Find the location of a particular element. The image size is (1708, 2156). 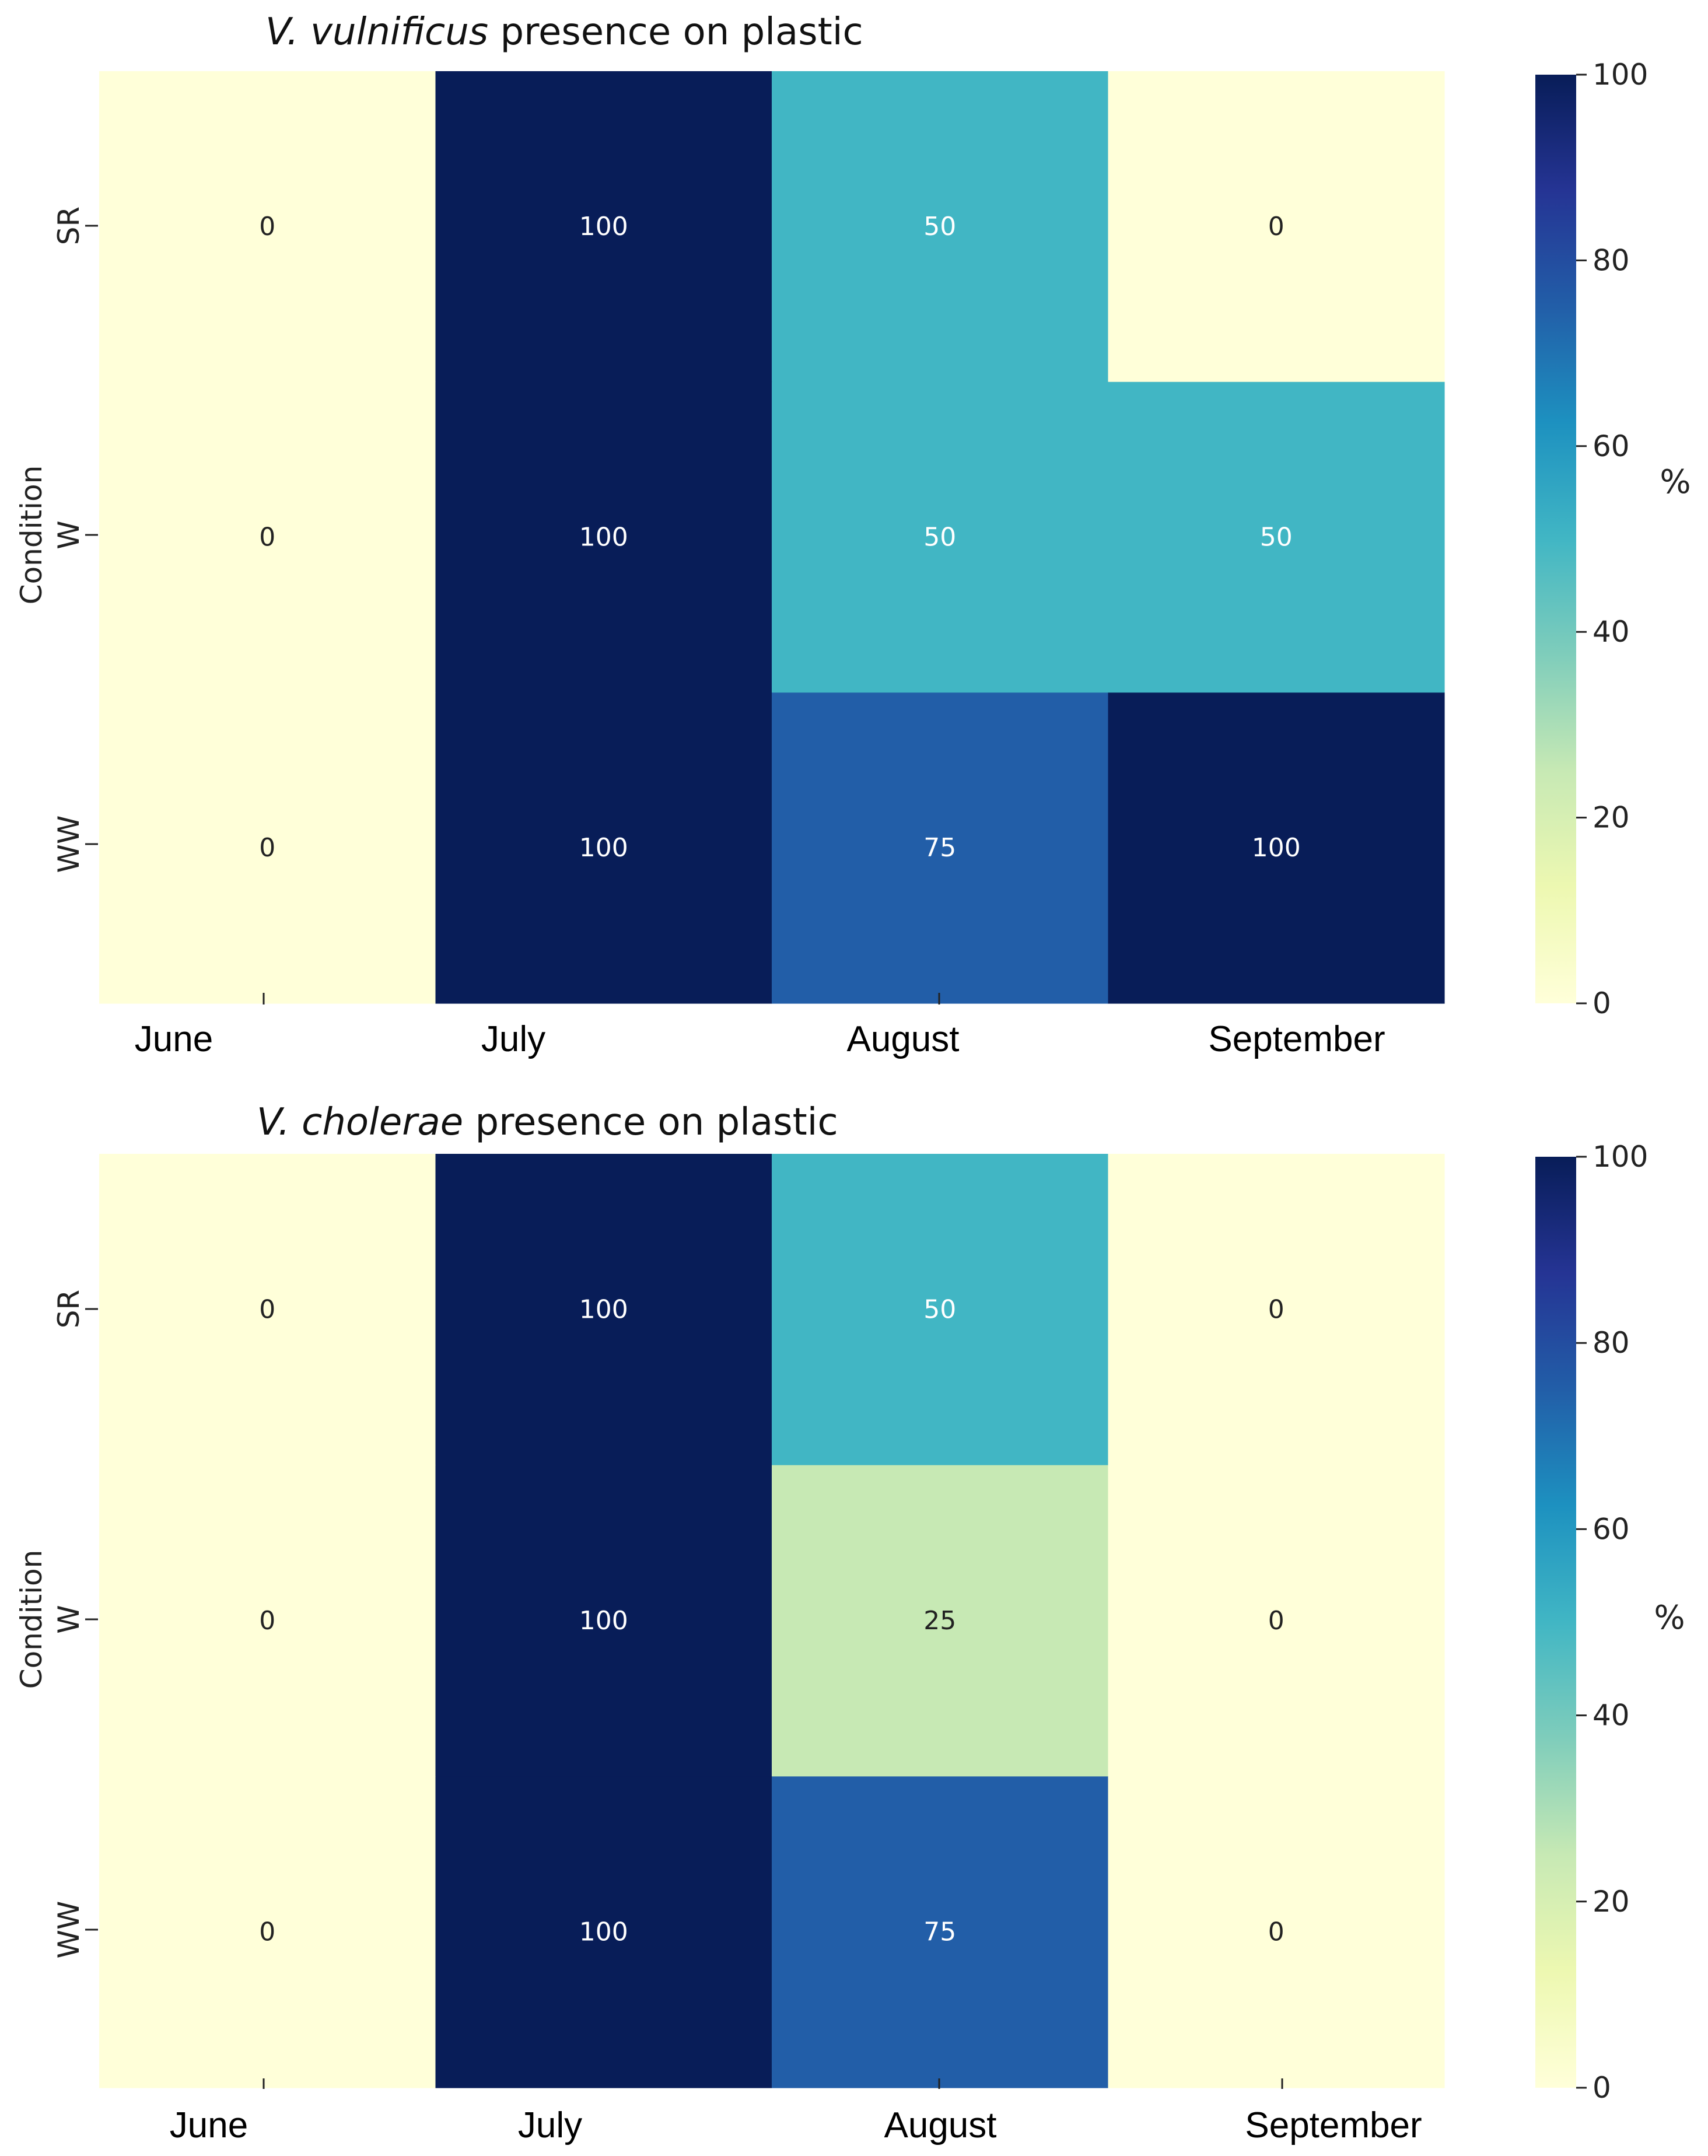

cell-label: 25 is located at coordinates (939, 1621).